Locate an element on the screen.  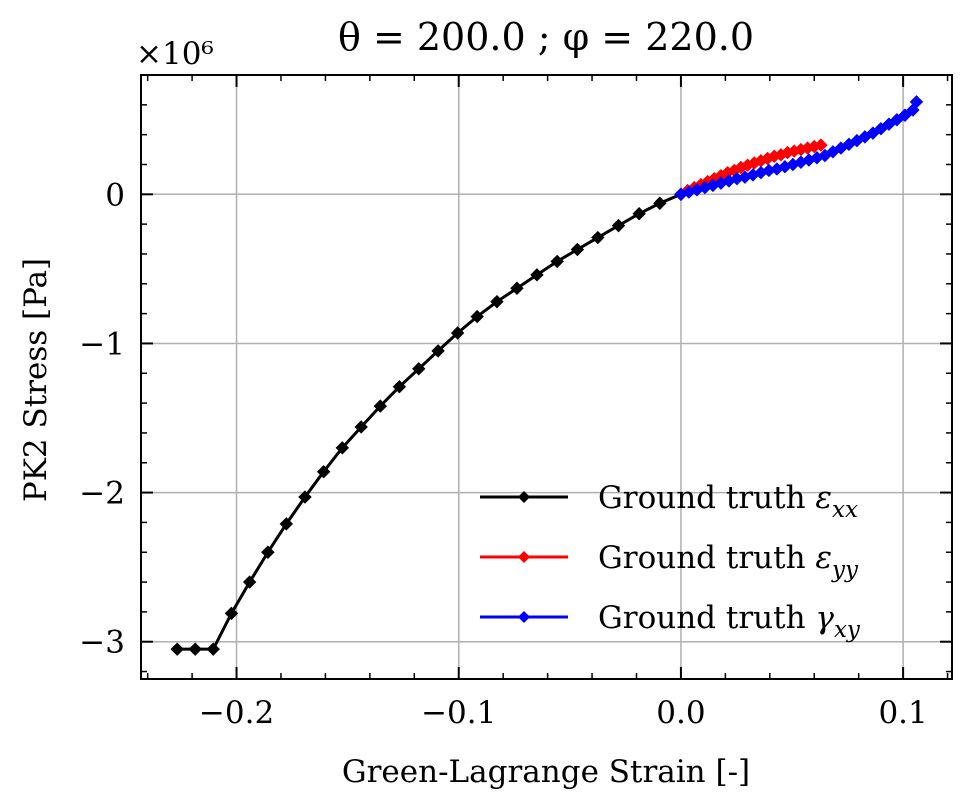
x-tick-label: 0.1 is located at coordinates (902, 713).